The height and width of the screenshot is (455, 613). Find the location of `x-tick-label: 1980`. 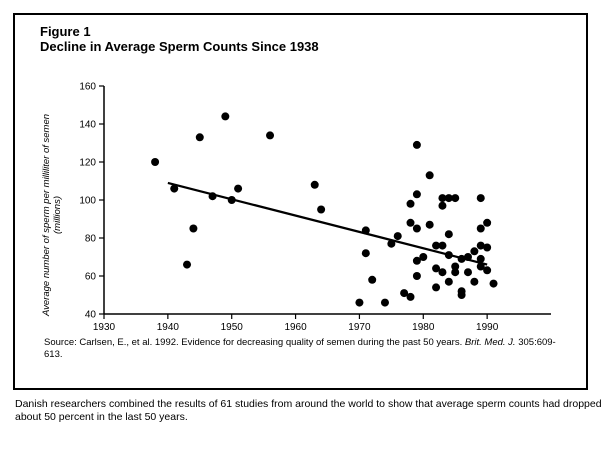

x-tick-label: 1980 is located at coordinates (423, 327).